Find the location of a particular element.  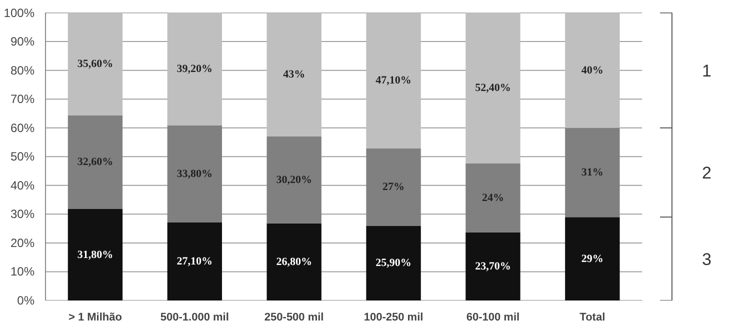

data-label: 43% is located at coordinates (294, 74).